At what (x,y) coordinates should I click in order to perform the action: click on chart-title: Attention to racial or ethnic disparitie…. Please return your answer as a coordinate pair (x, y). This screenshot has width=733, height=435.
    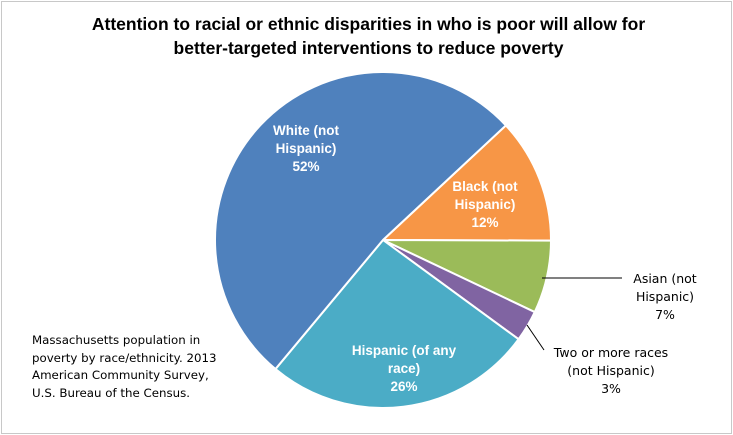
    Looking at the image, I should click on (368, 36).